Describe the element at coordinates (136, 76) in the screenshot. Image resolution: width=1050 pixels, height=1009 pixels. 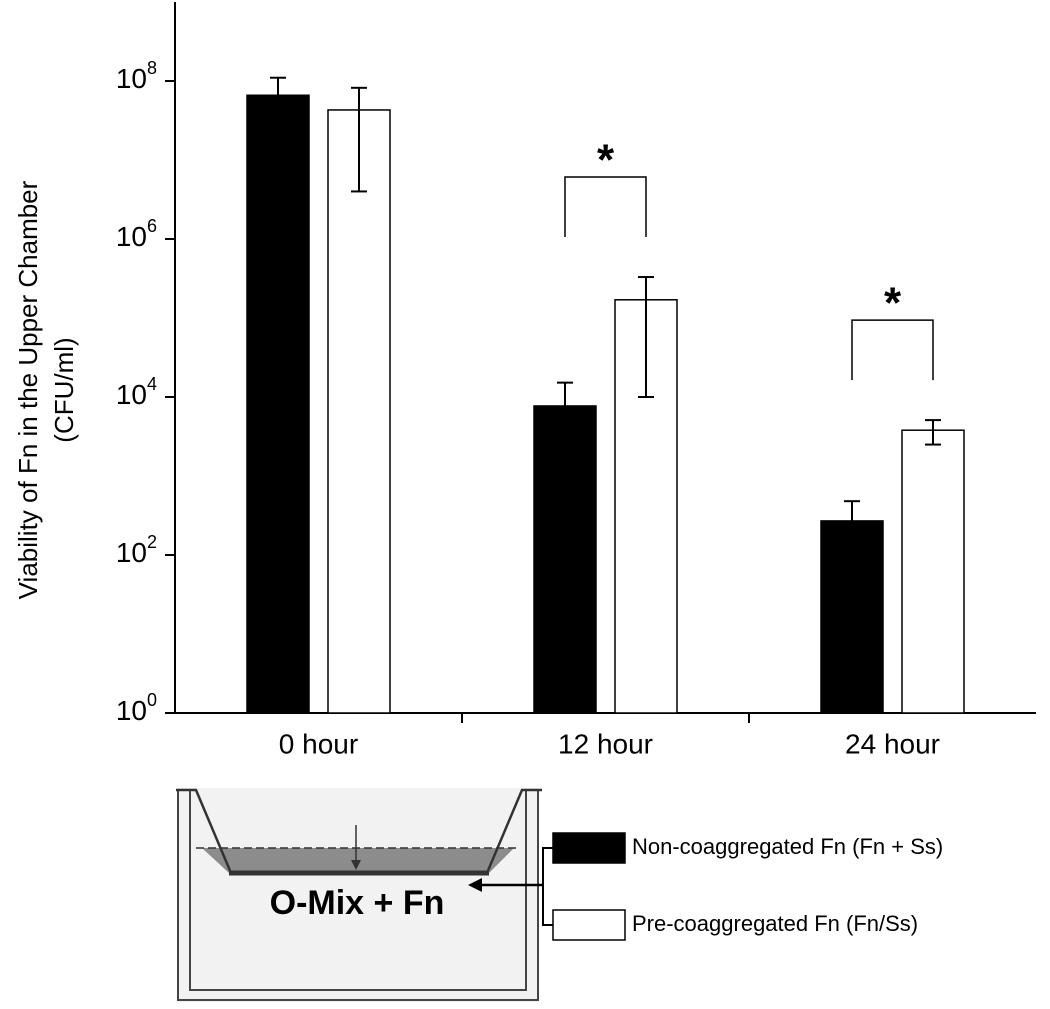
I see `y-tick-label: 10⁸` at that location.